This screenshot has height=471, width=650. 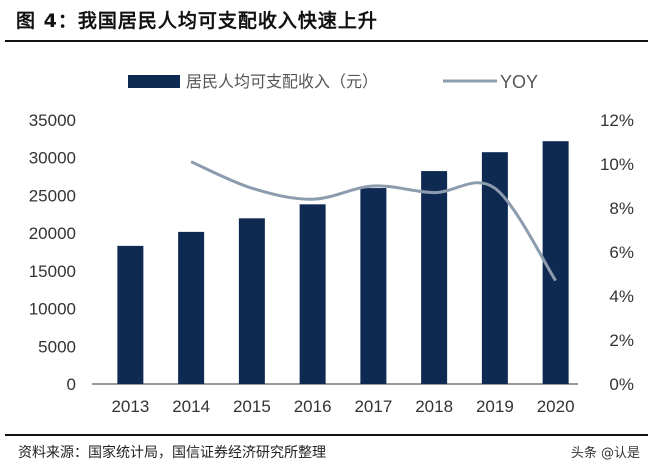 What do you see at coordinates (172, 453) in the screenshot?
I see `source-note: 资料来源：国家统计局，国信证券经济研究所整理` at bounding box center [172, 453].